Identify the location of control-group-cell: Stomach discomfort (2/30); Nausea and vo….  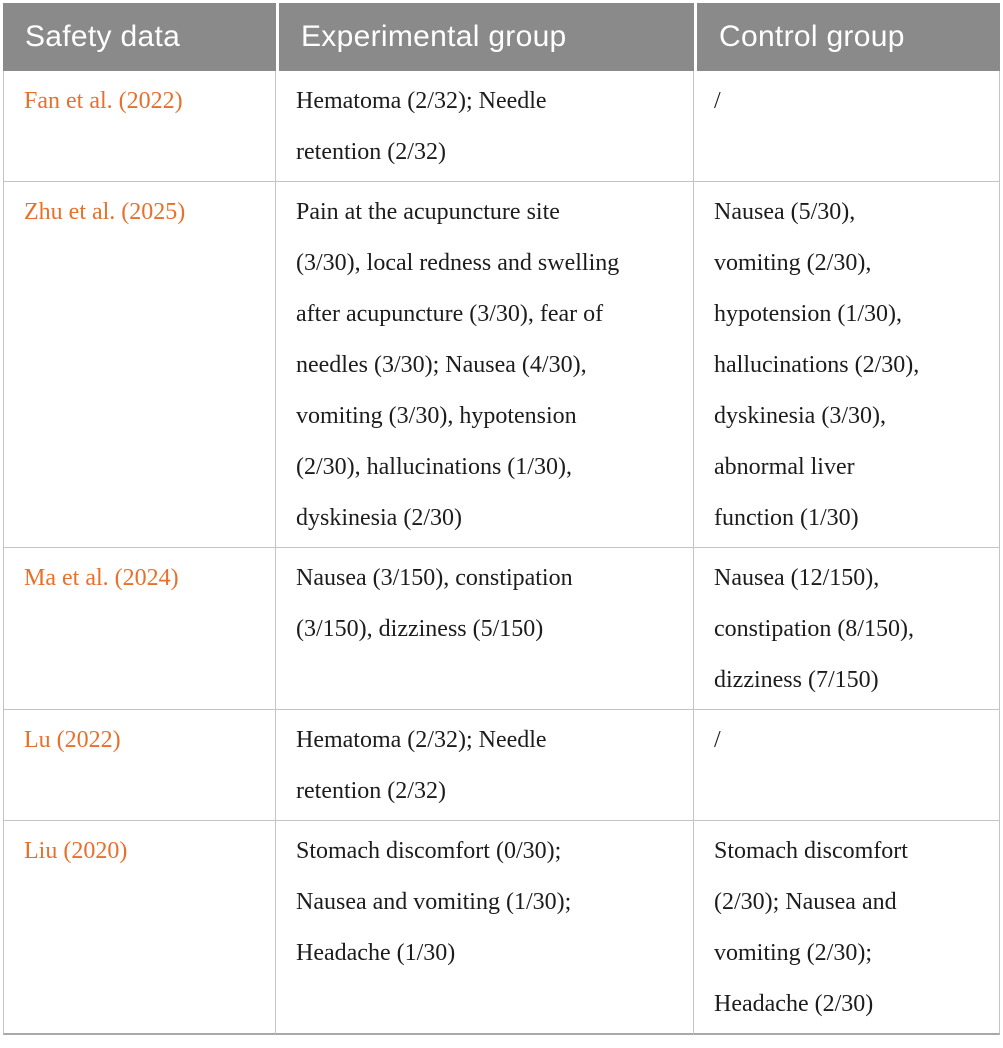
(847, 928).